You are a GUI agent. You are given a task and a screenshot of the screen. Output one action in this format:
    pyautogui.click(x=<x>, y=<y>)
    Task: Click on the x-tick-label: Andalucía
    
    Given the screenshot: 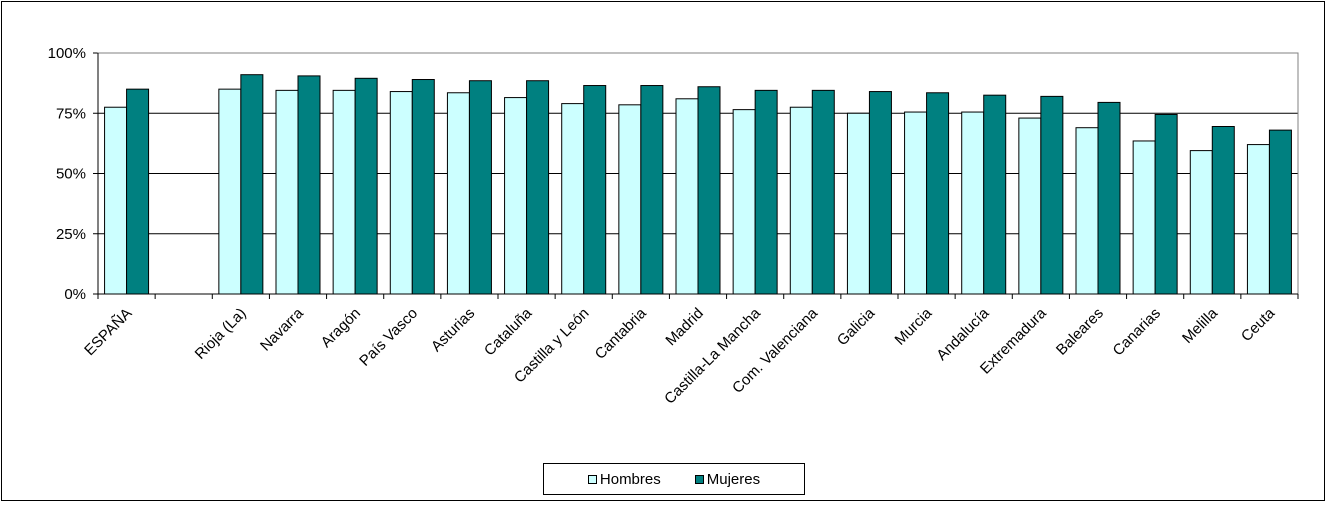 What is the action you would take?
    pyautogui.click(x=963, y=334)
    